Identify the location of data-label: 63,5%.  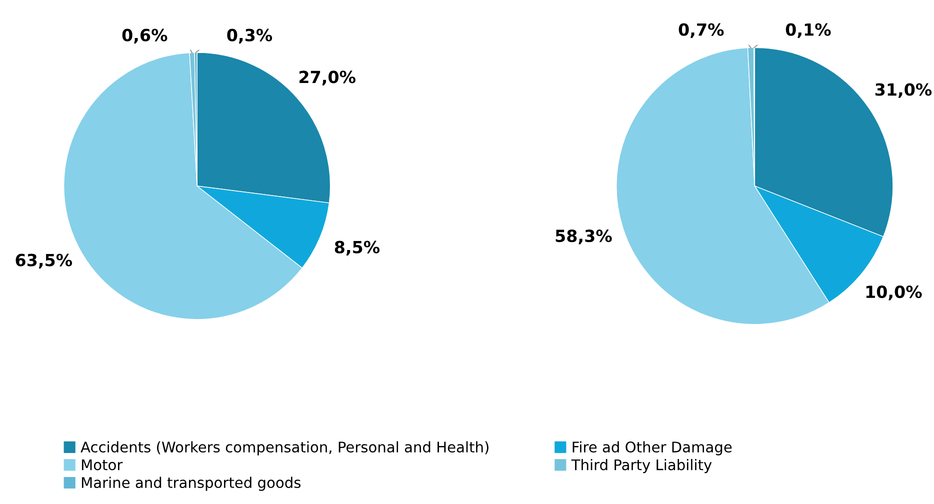
(44, 261).